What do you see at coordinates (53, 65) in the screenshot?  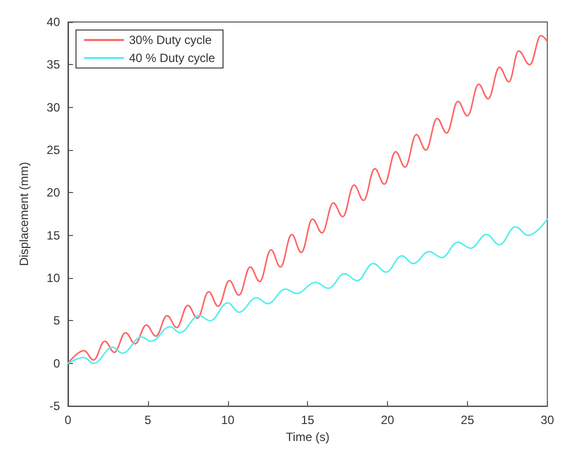 I see `y-tick-label: 35` at bounding box center [53, 65].